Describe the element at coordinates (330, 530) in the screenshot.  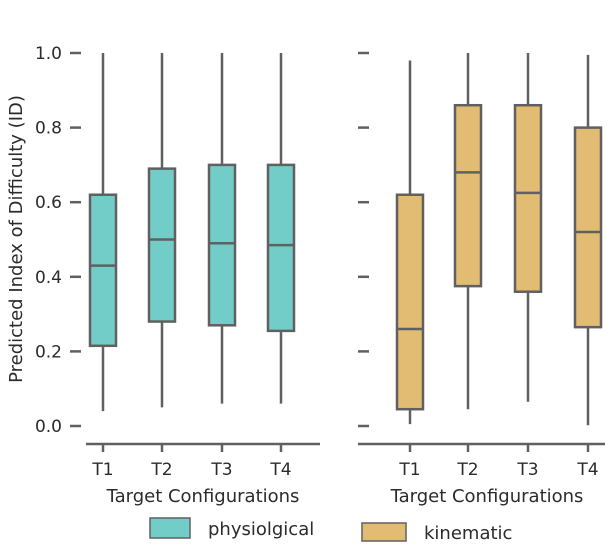
I see `legend: physiolgical kinematic` at that location.